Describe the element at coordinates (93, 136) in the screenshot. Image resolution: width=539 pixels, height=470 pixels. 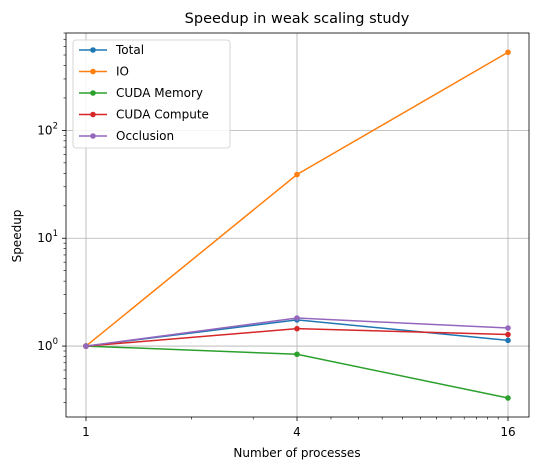
I see `legend-marker-occlusion` at that location.